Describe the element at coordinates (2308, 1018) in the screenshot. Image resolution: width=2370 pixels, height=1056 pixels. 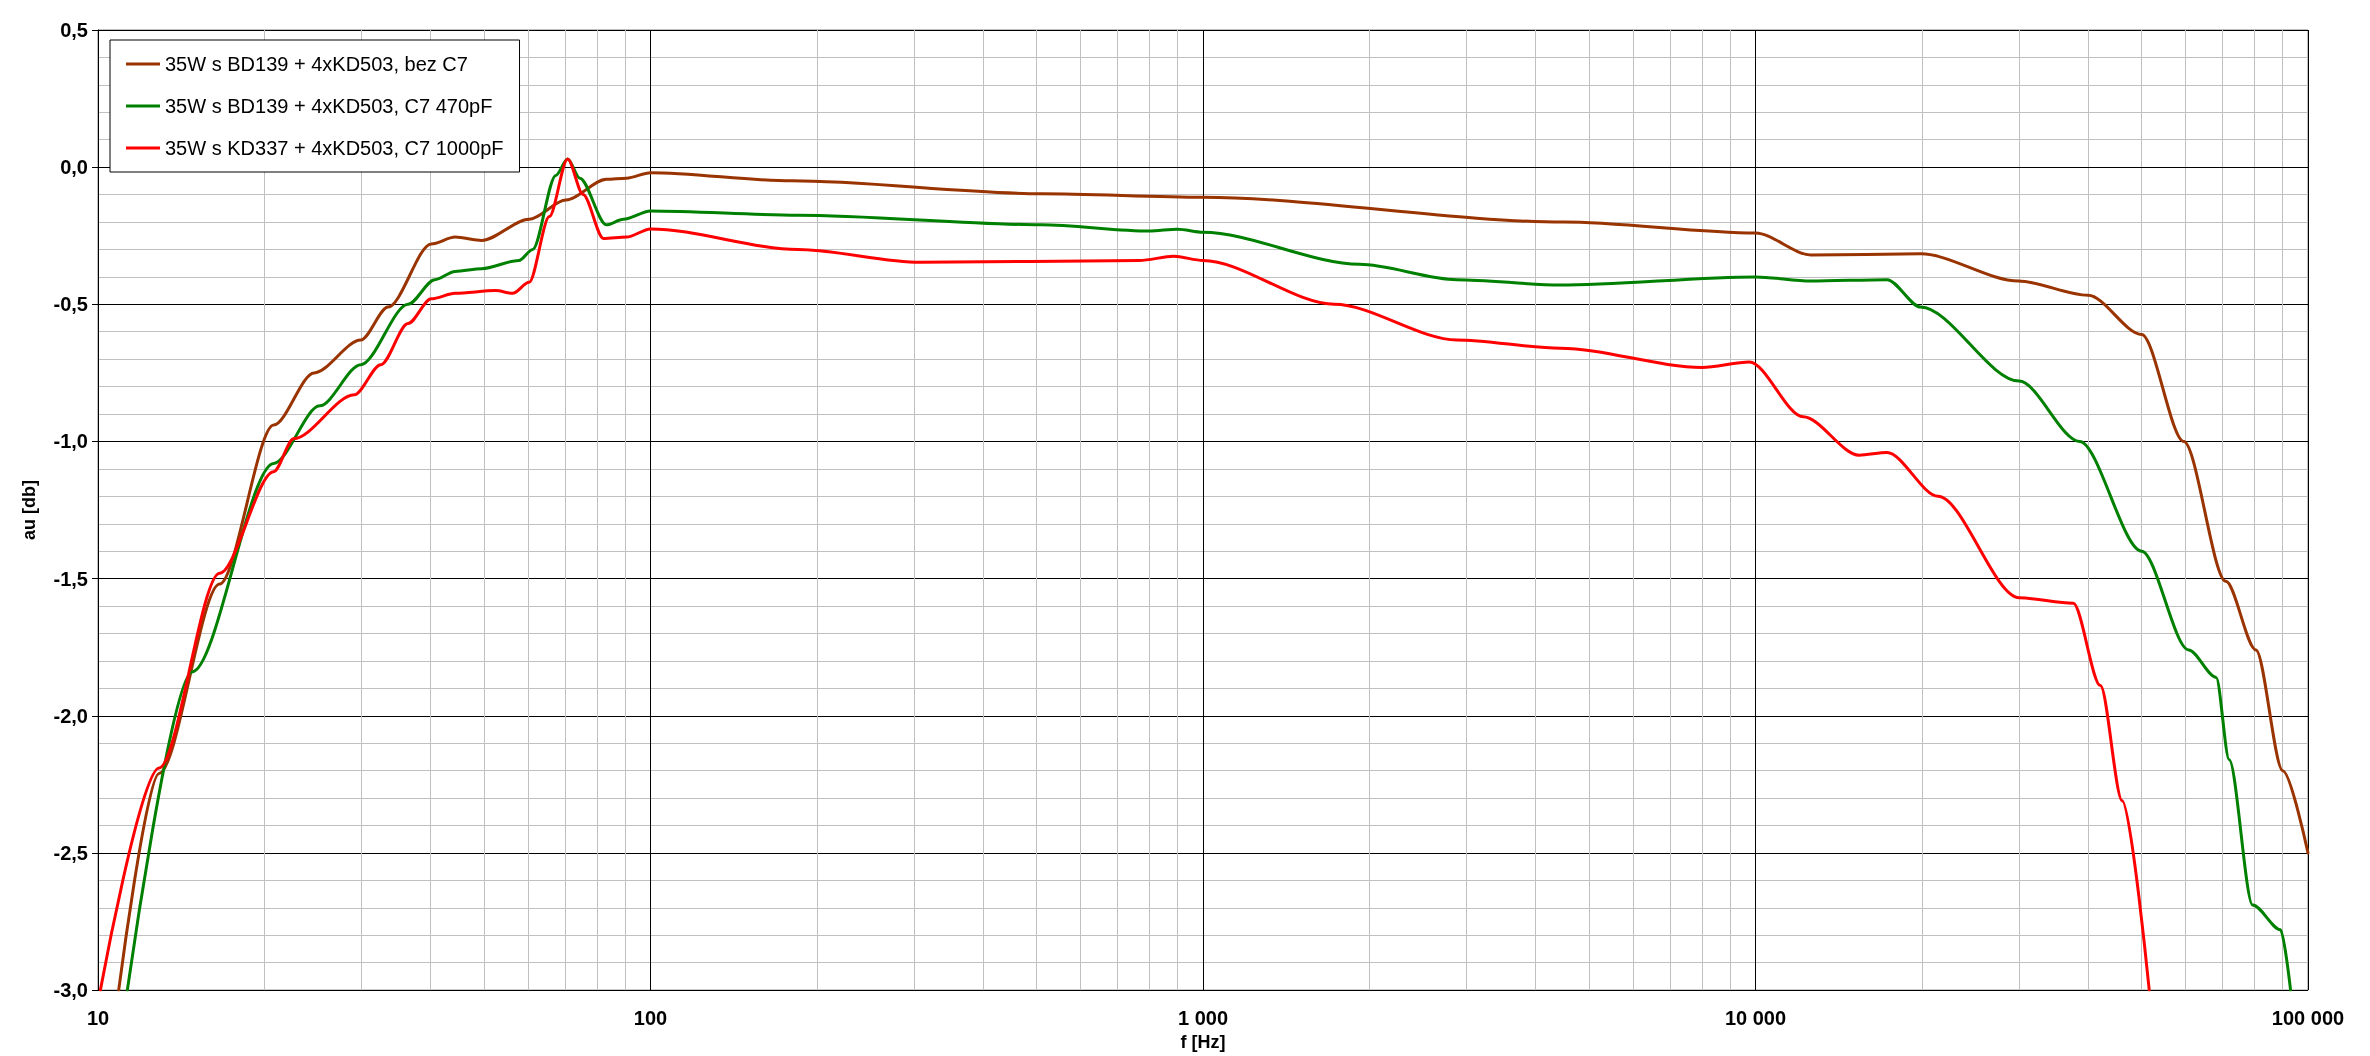
I see `x-tick-label: 100 000` at that location.